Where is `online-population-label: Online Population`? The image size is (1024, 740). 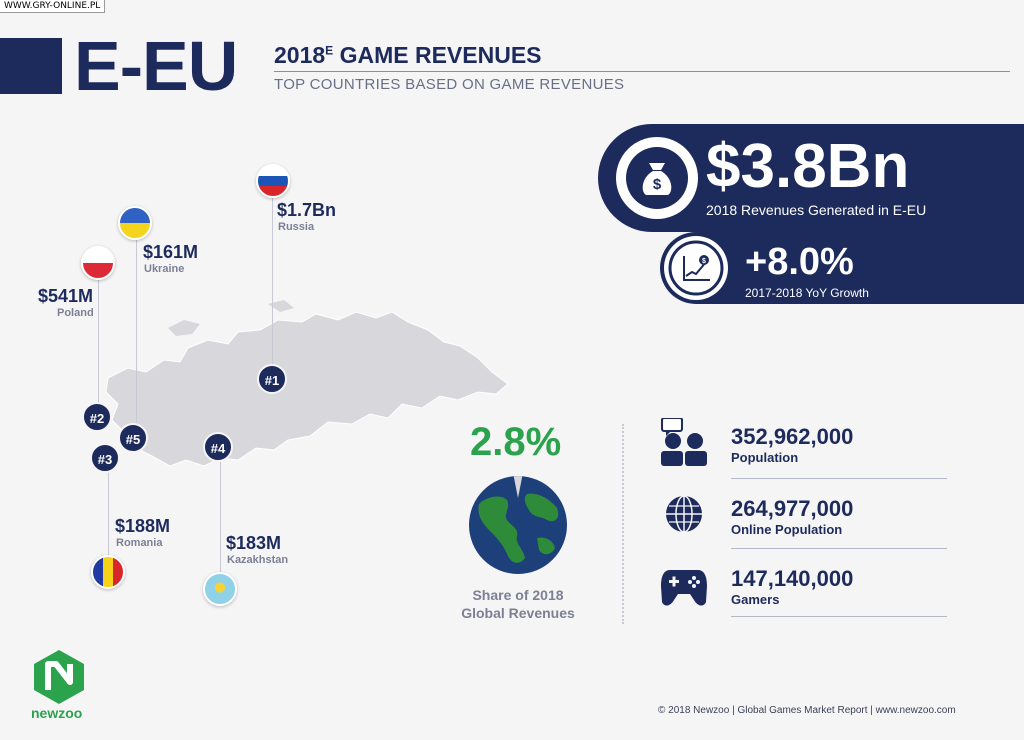
online-population-label: Online Population is located at coordinates (787, 529).